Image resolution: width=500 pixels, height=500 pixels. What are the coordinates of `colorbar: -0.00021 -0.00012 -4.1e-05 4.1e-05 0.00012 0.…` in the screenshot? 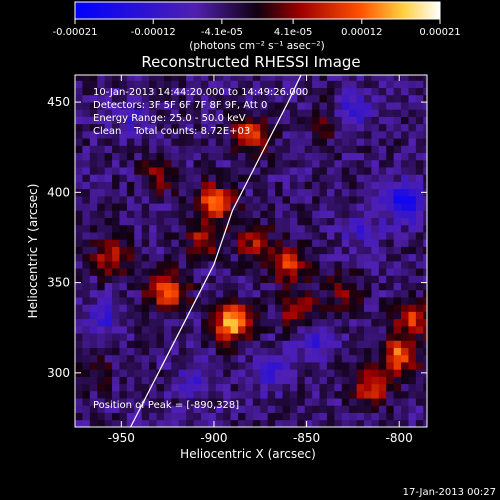 It's located at (257, 26).